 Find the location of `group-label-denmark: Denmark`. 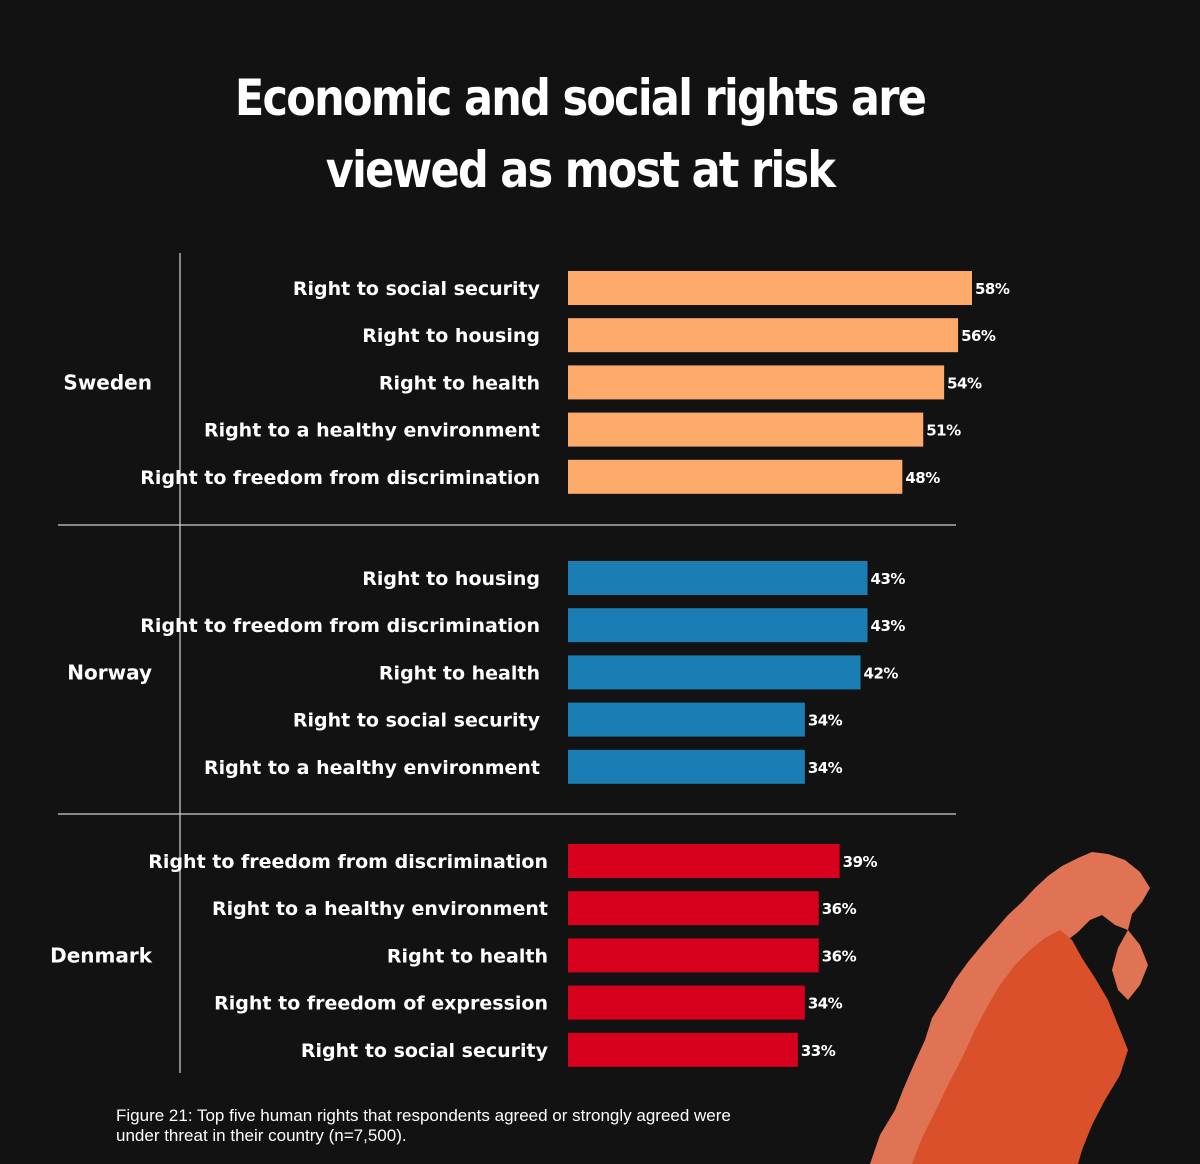

group-label-denmark: Denmark is located at coordinates (101, 955).